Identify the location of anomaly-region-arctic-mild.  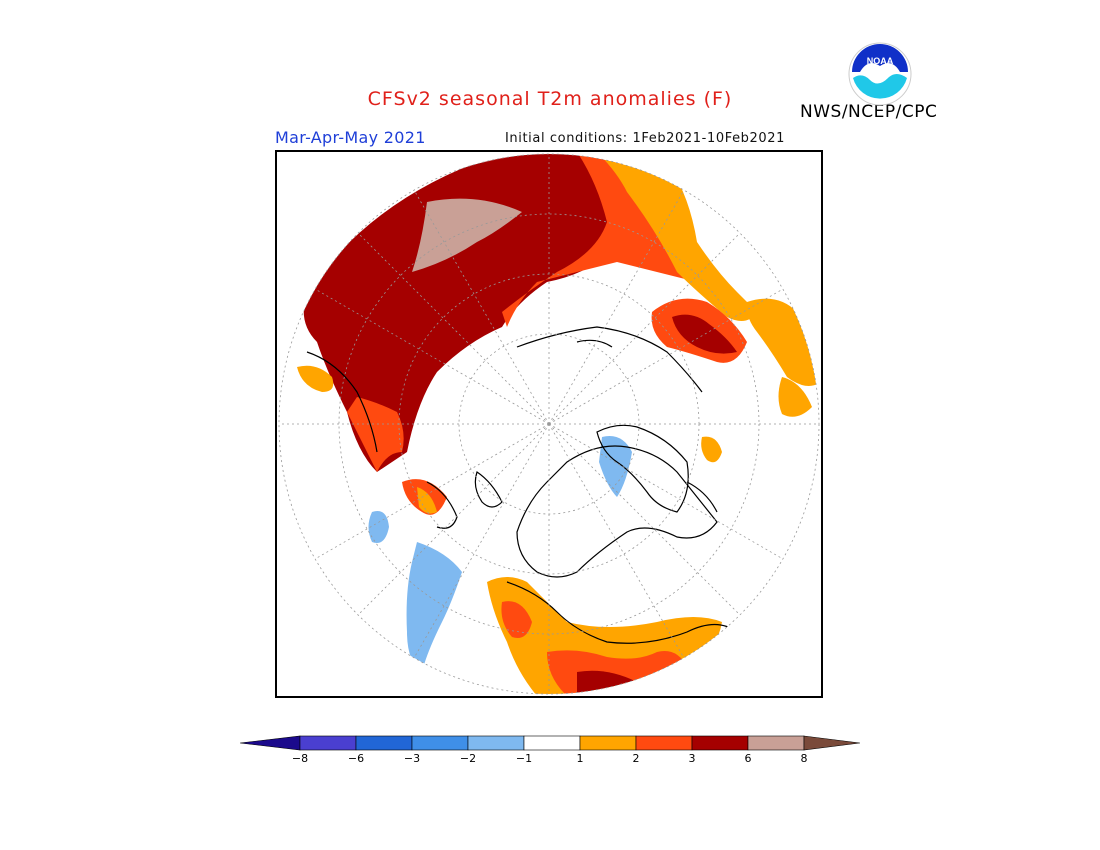
(427, 500).